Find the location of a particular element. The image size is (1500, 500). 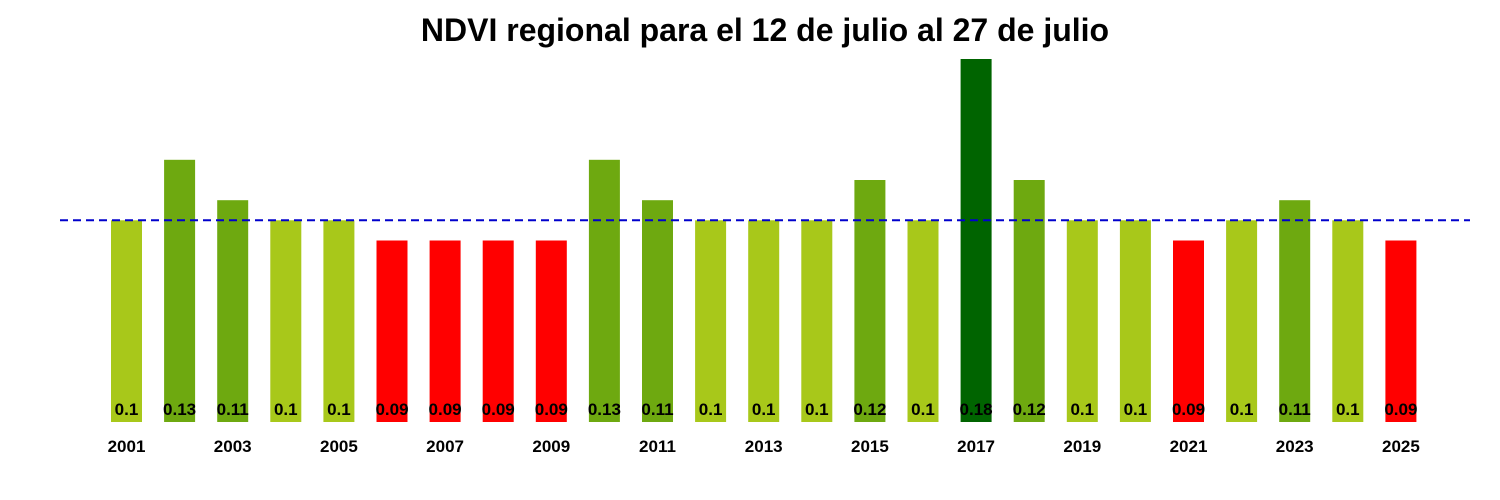

x-tick-label-2011: 2011 is located at coordinates (657, 446).